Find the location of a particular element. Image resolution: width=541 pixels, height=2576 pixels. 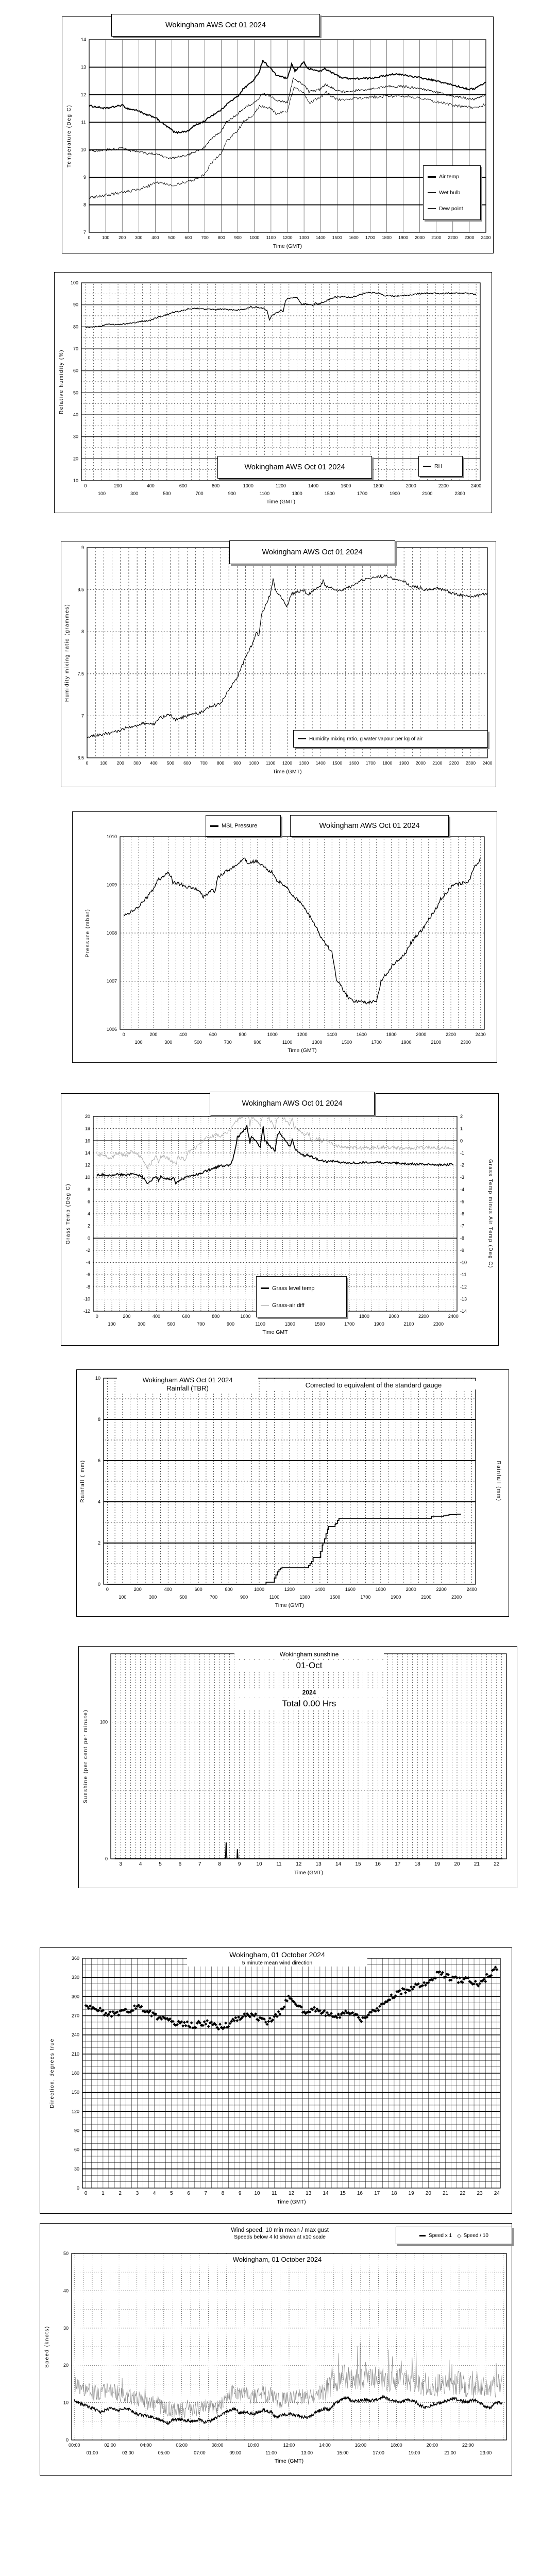

svg-text: 1007 is located at coordinates (112, 981).